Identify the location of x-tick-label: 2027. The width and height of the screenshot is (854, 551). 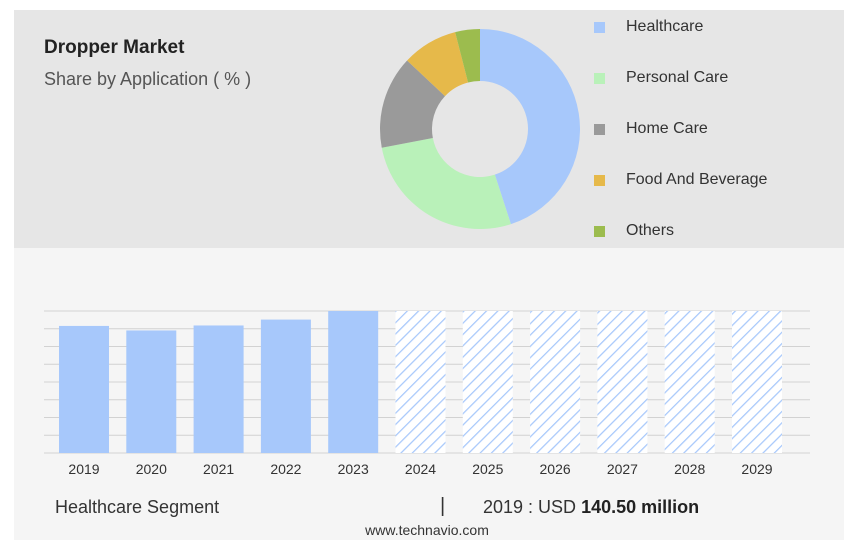
(622, 469).